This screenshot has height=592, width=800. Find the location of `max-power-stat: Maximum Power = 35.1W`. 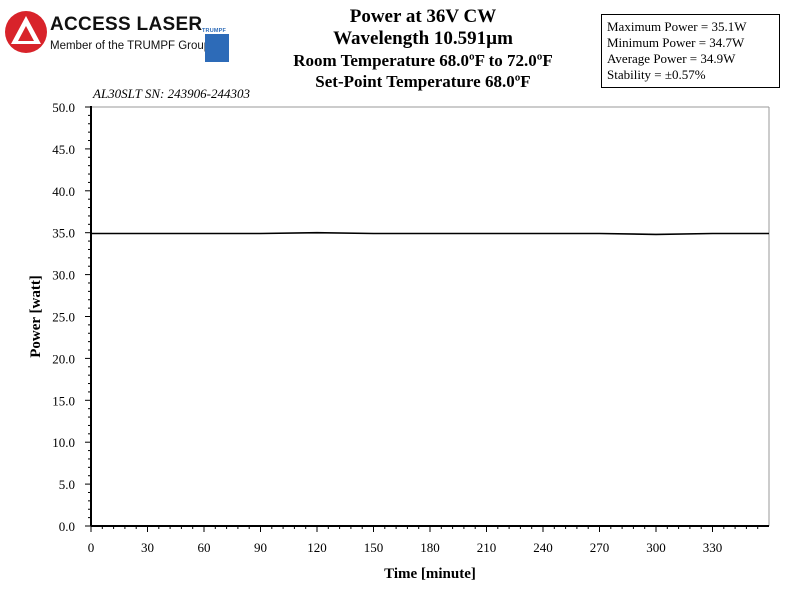

max-power-stat: Maximum Power = 35.1W is located at coordinates (677, 26).